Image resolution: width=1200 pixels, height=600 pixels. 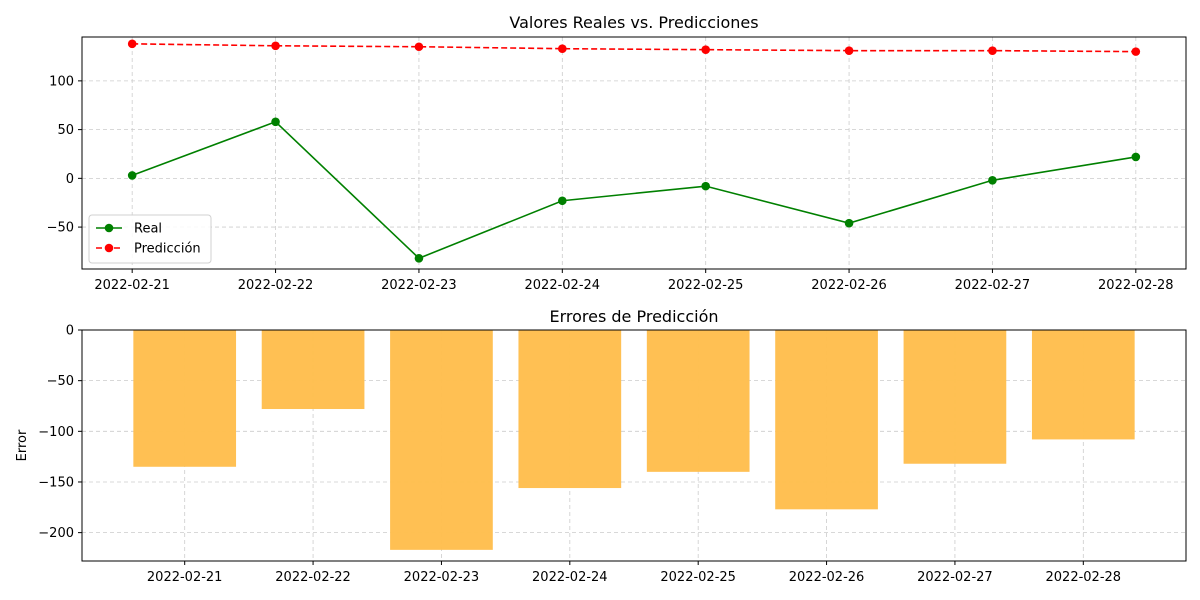 What do you see at coordinates (148, 229) in the screenshot?
I see `legend-entry: Real` at bounding box center [148, 229].